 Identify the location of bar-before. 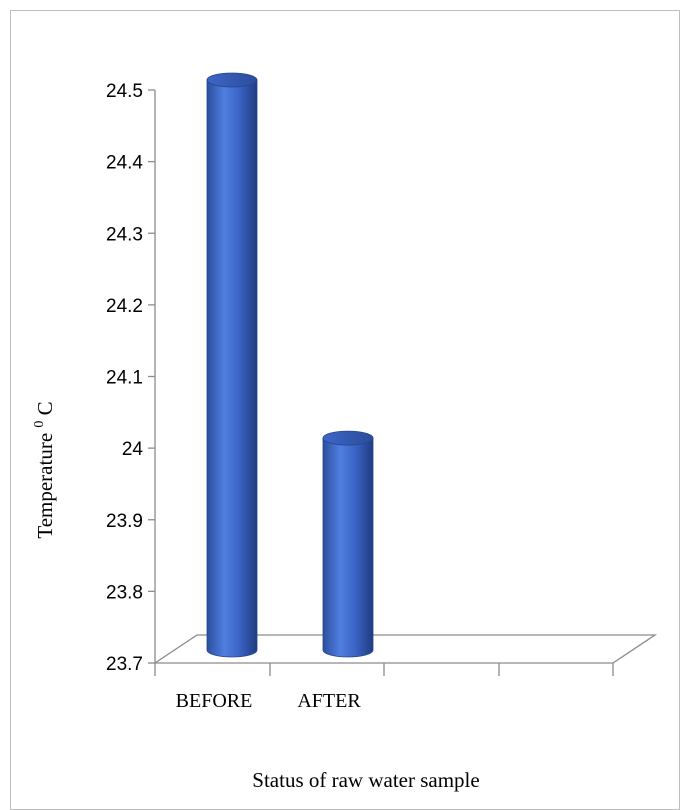
(232, 365).